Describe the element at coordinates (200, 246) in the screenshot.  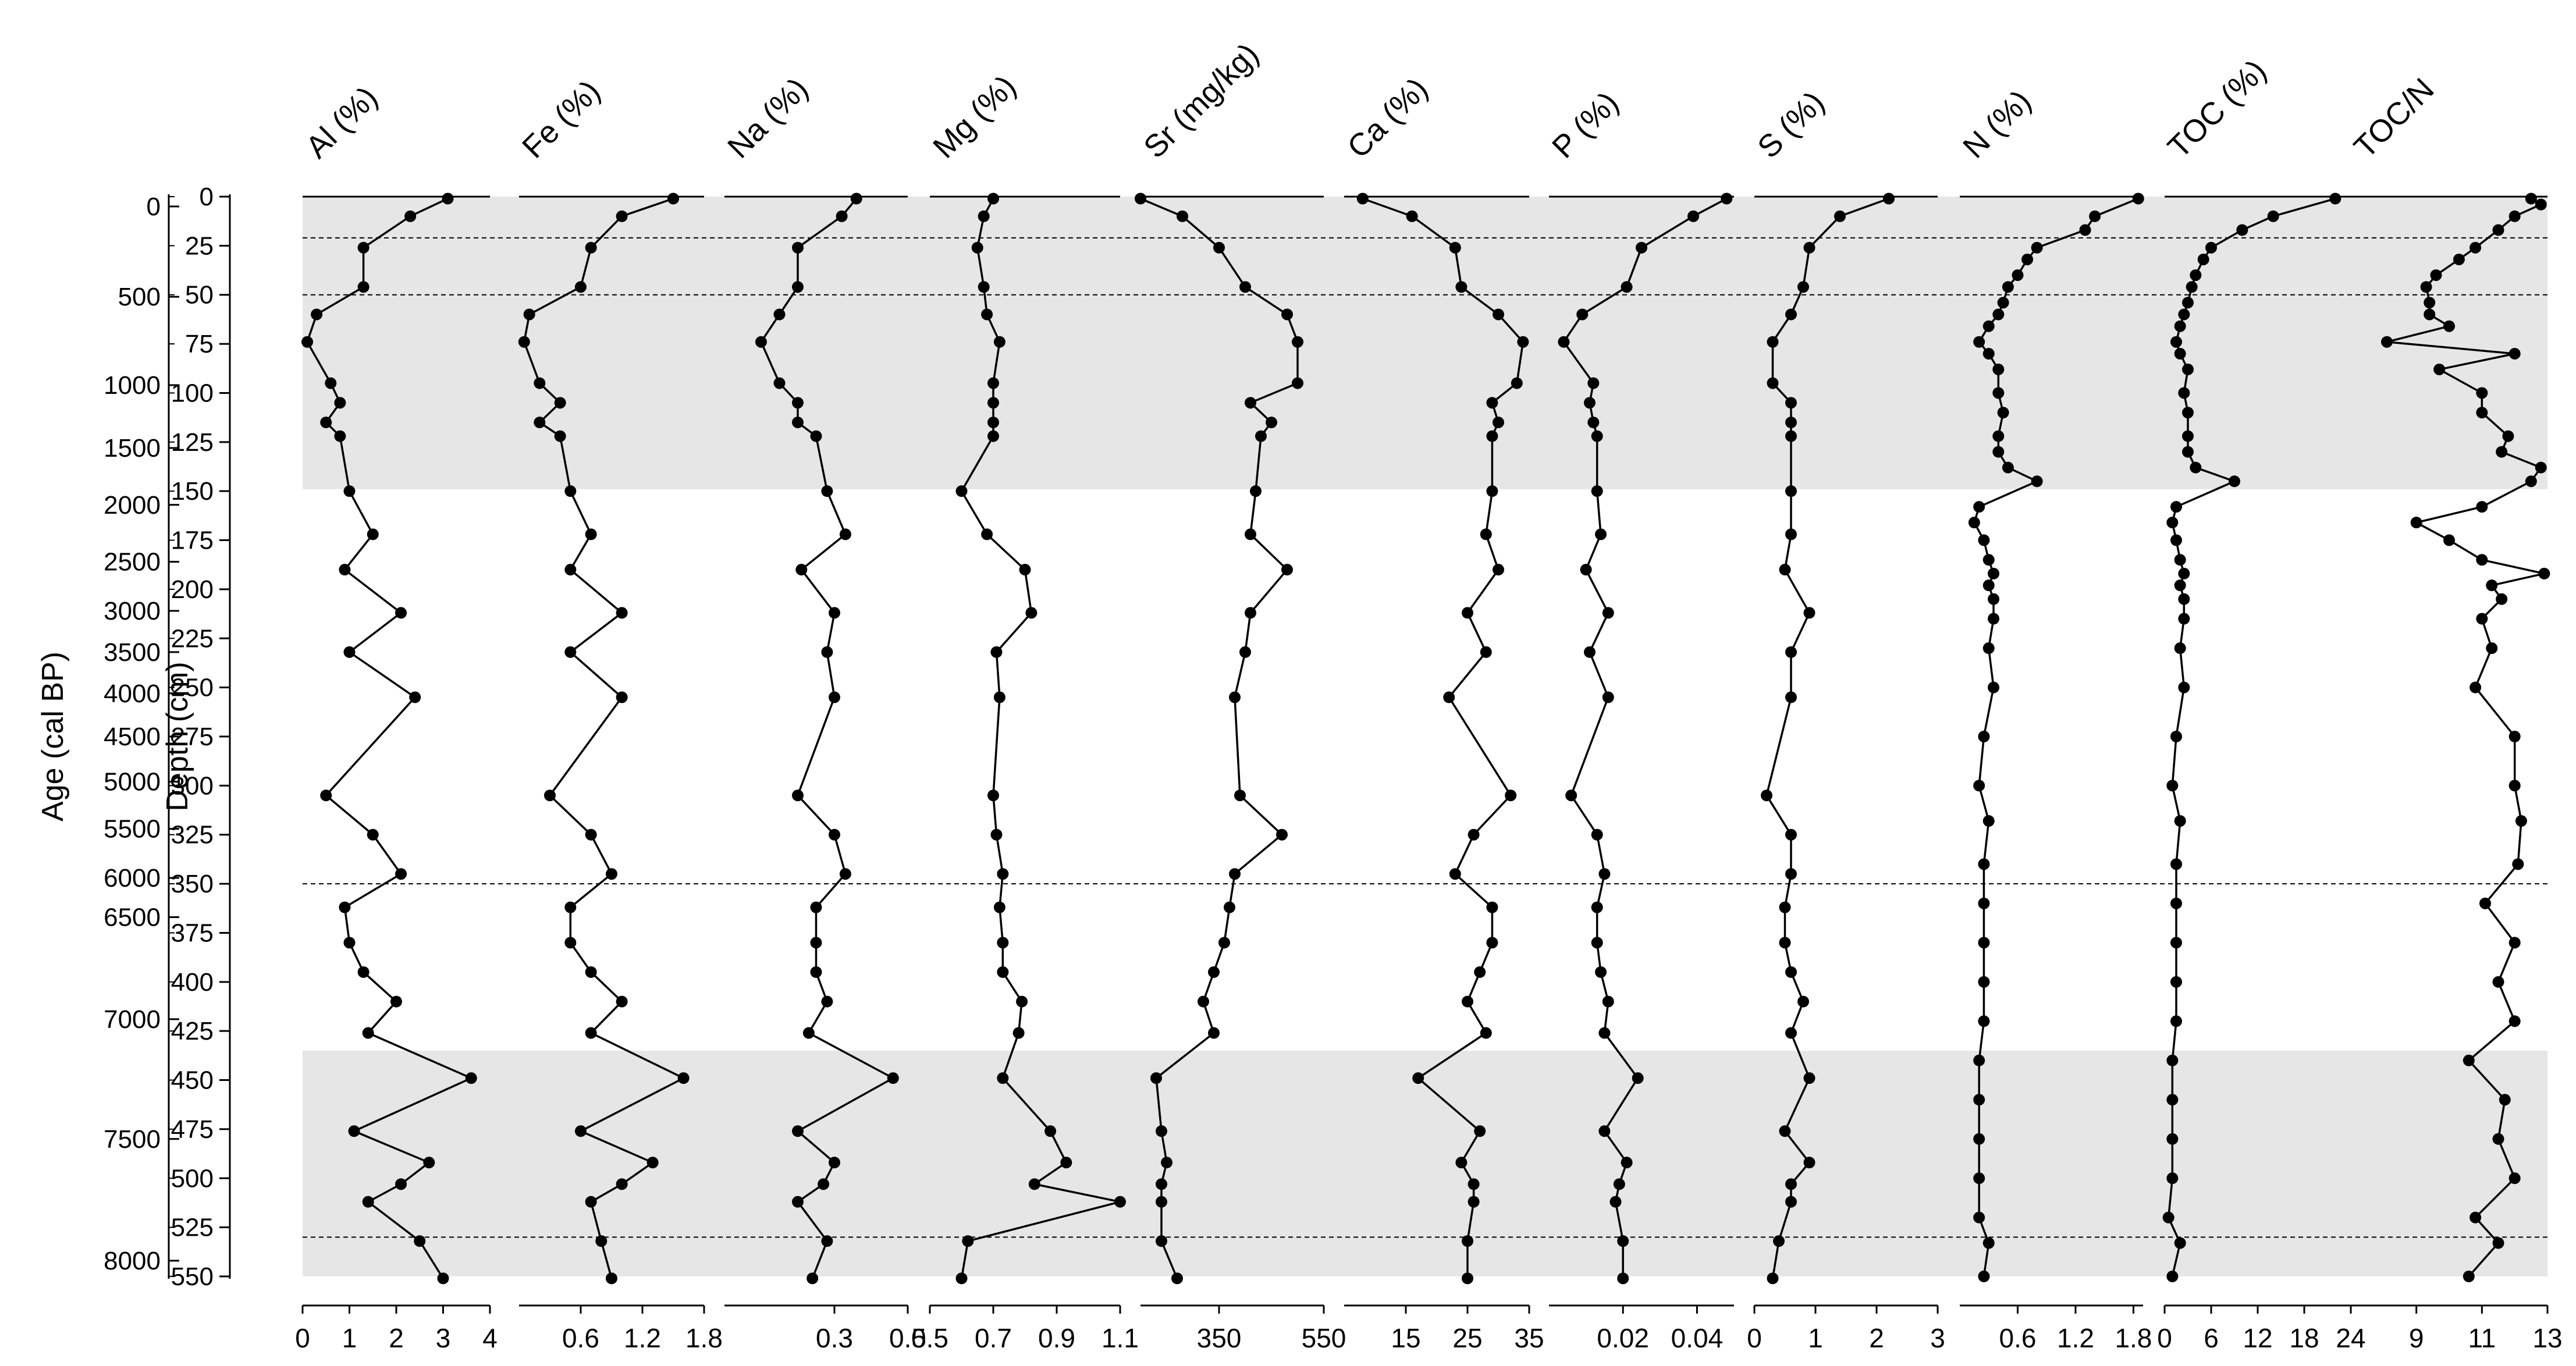
I see `depth-tick-label-25: 25` at that location.